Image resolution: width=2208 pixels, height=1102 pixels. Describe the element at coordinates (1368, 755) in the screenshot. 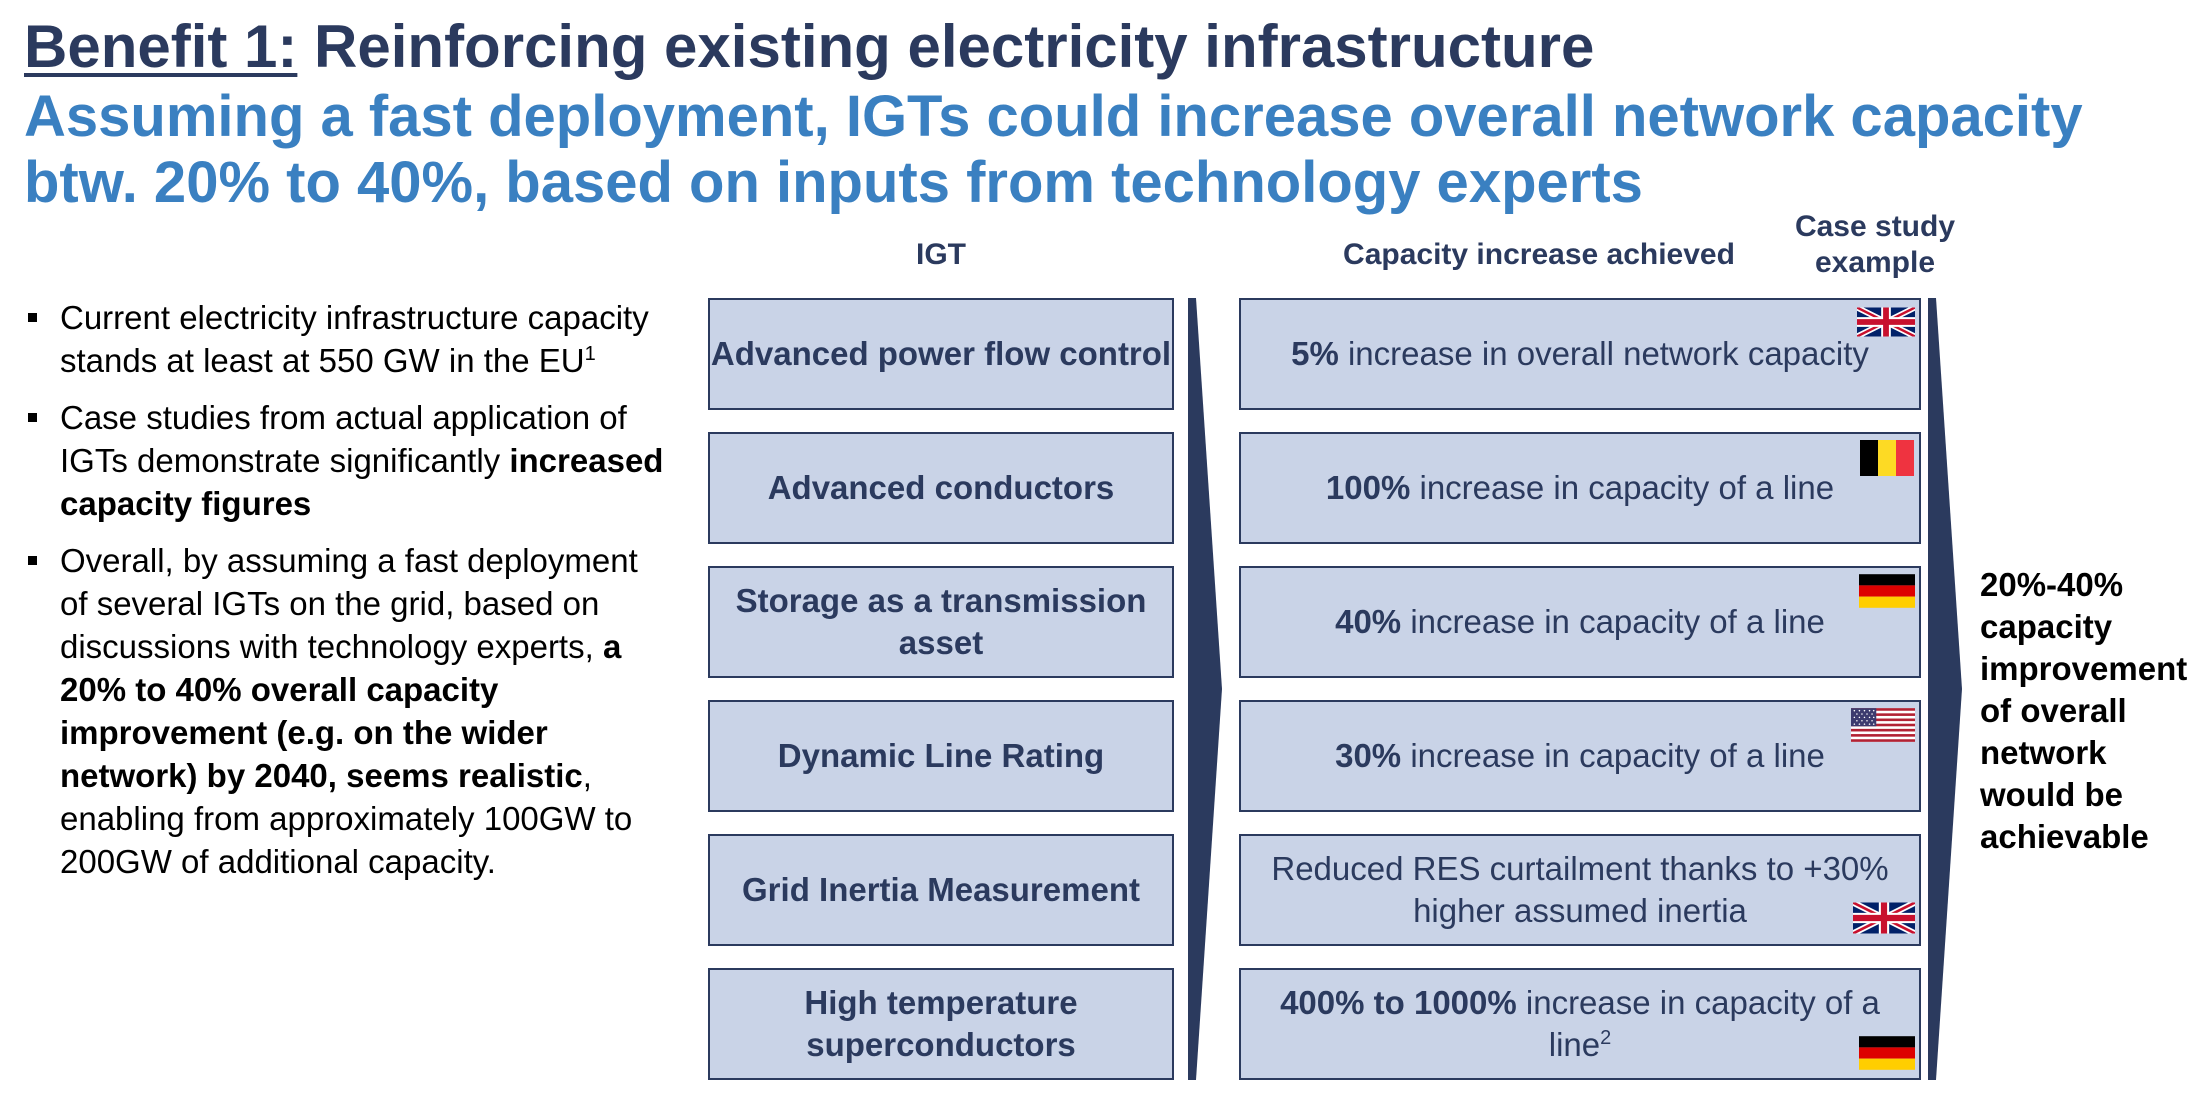

I see `capacity-value: 30%` at that location.